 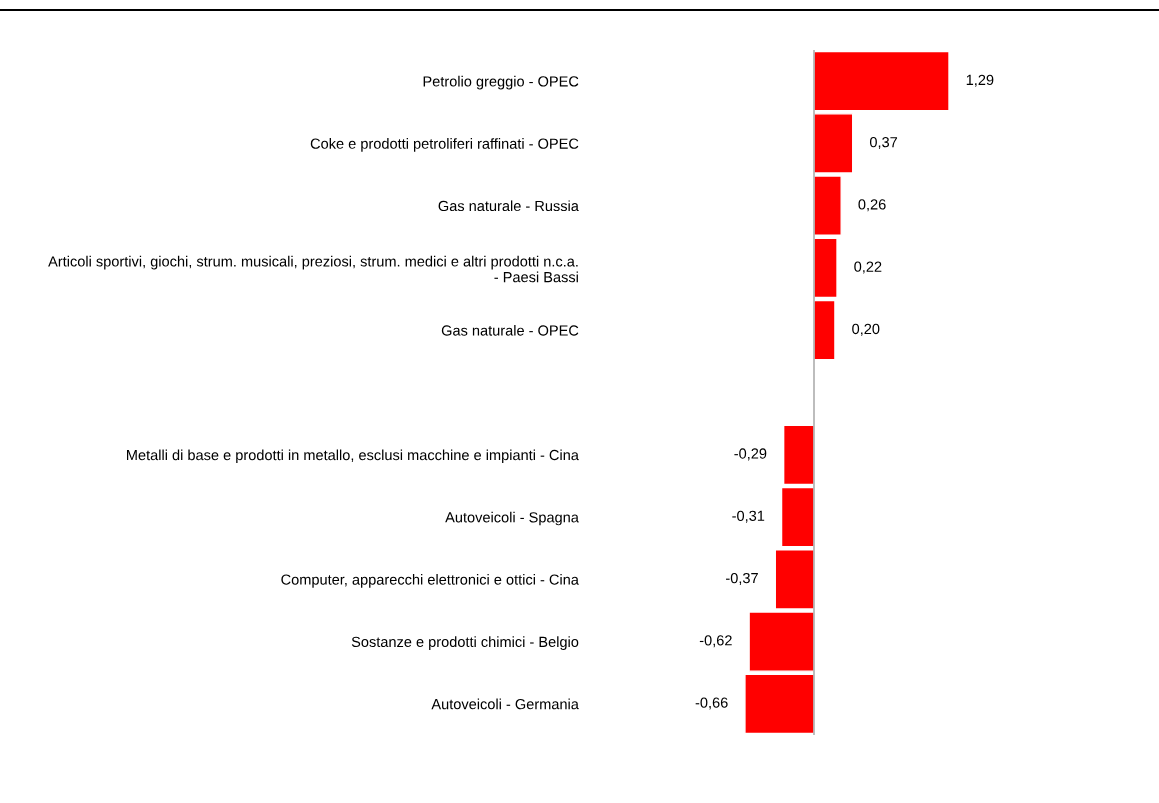 I want to click on data-label: -0,66, so click(x=711, y=703).